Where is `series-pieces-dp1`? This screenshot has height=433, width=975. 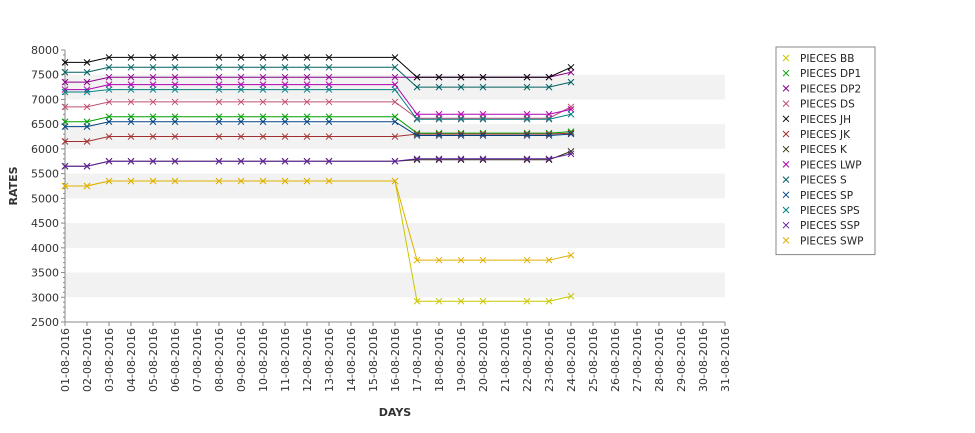
series-pieces-dp1 is located at coordinates (318, 125).